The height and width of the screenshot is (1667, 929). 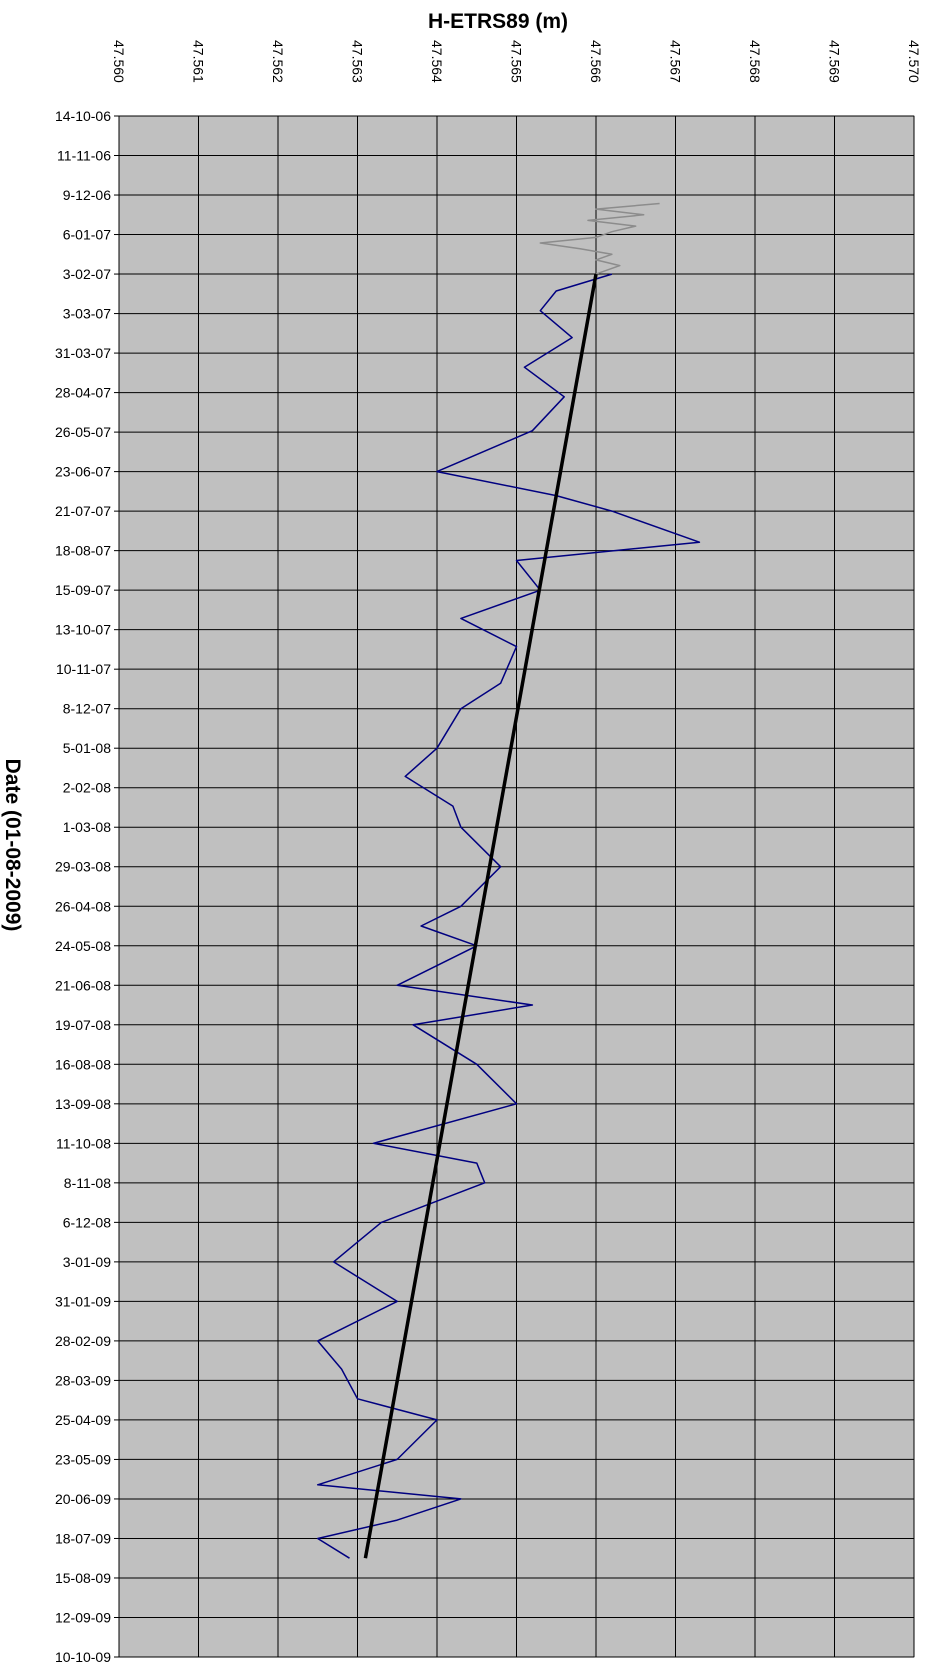 I want to click on y-tick-label: 13-09-08, so click(x=83, y=1104).